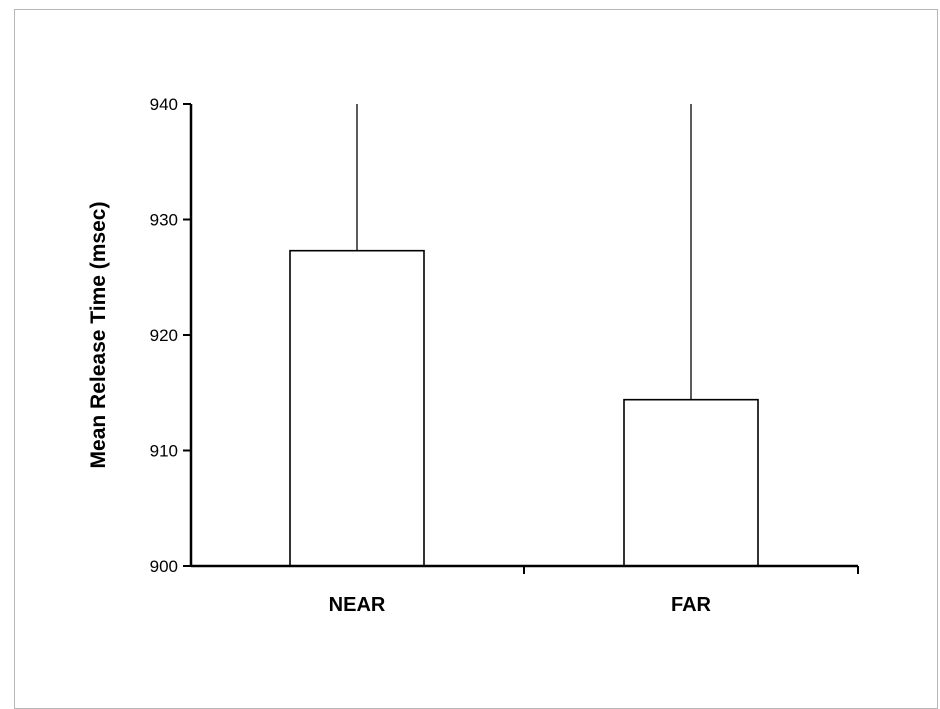 Image resolution: width=940 pixels, height=709 pixels. Describe the element at coordinates (164, 566) in the screenshot. I see `y-tick-label-900: 900` at that location.